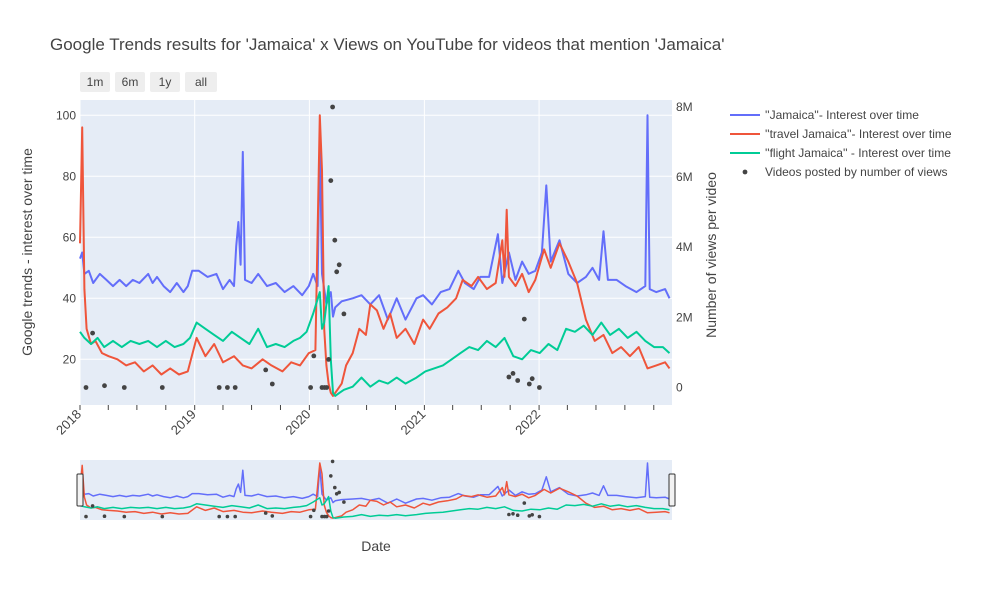  Describe the element at coordinates (684, 247) in the screenshot. I see `y-right-axis: 0 2M 4M 6M 8M` at that location.